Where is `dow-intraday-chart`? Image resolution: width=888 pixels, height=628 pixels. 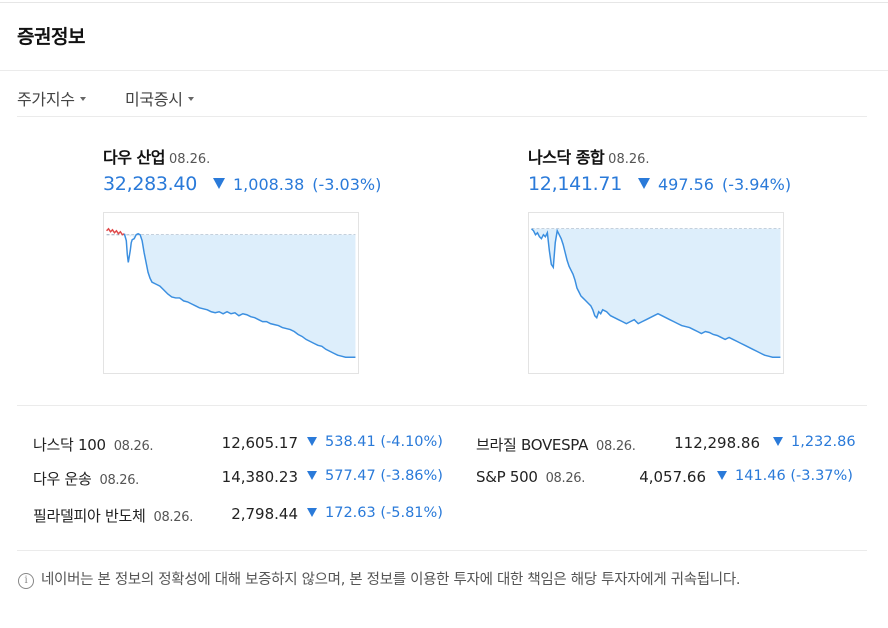
dow-intraday-chart is located at coordinates (231, 293).